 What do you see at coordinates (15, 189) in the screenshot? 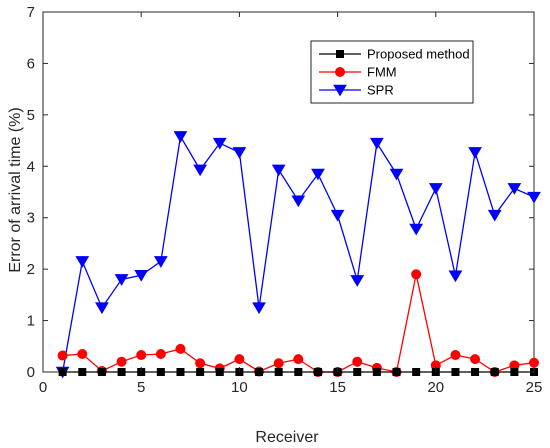
I see `y-axis-label: Error of arrival time (%)` at bounding box center [15, 189].